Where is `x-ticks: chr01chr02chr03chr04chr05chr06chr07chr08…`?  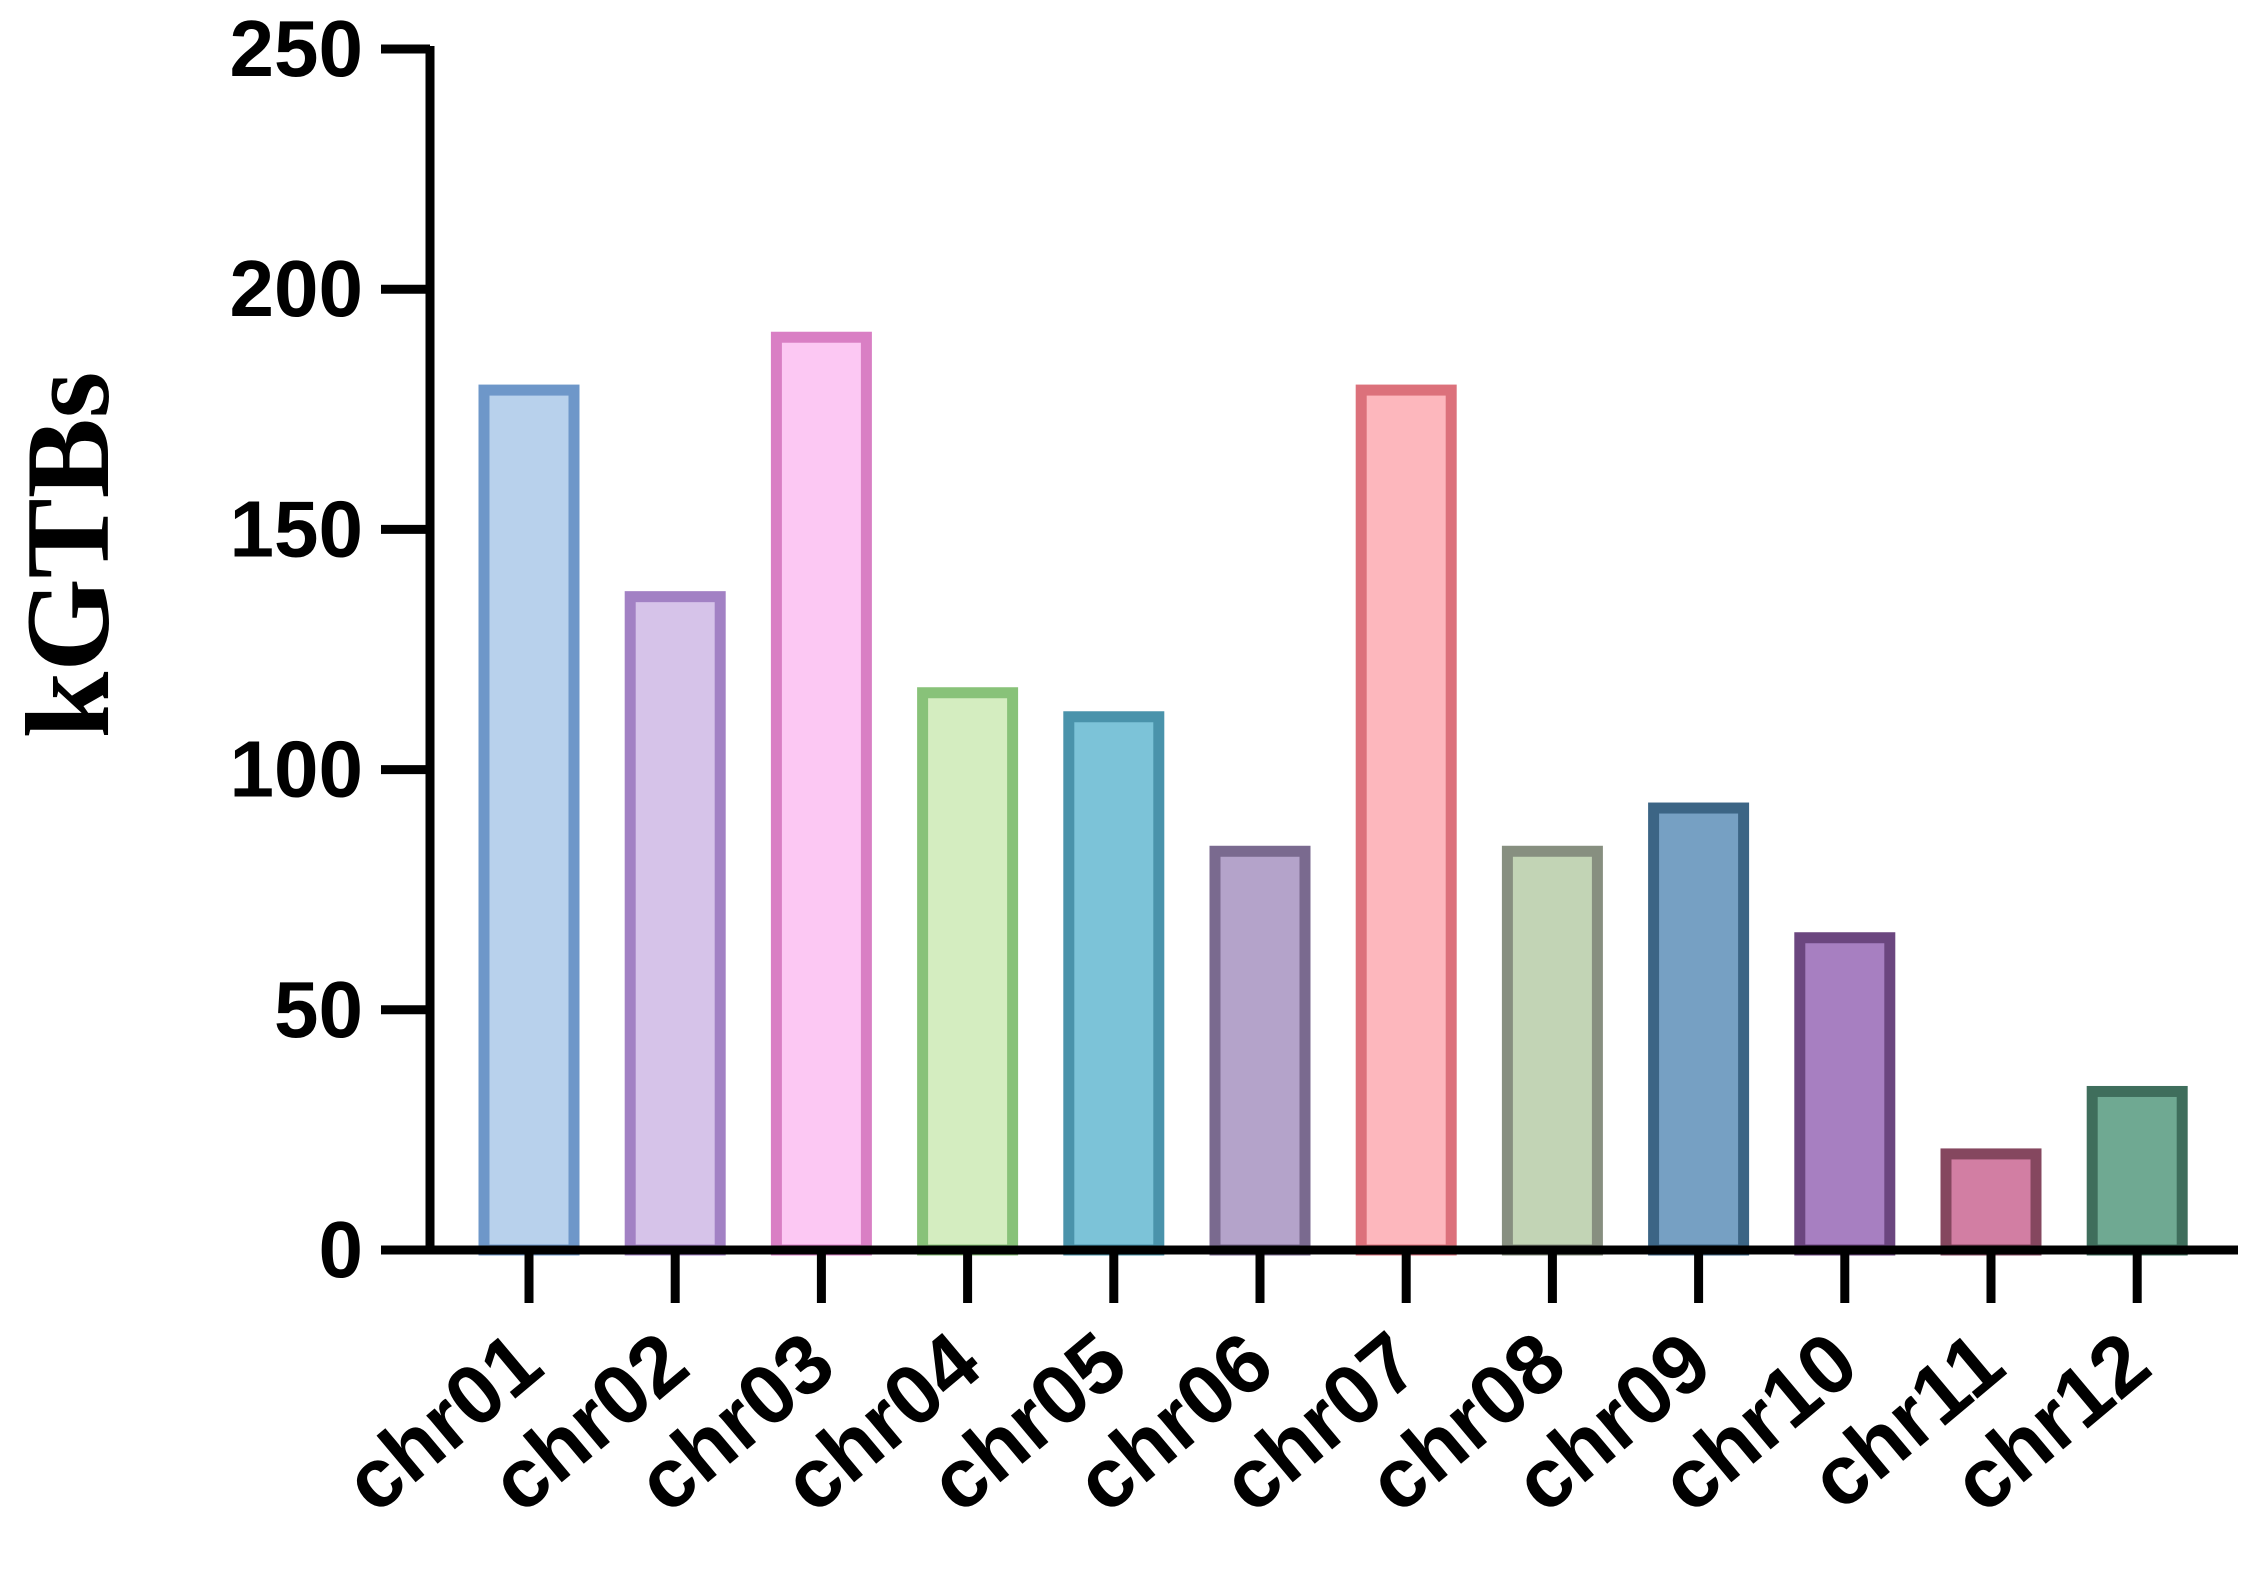
x-ticks: chr01chr02chr03chr04chr05chr06chr07chr08… is located at coordinates (1246, 1390).